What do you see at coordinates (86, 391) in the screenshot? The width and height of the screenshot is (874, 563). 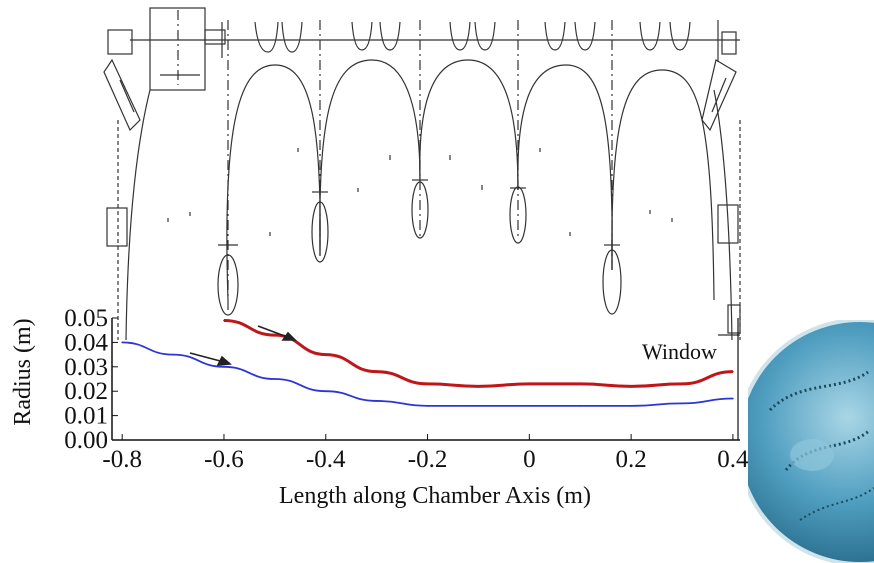 I see `y-tick-label: 0.02` at bounding box center [86, 391].